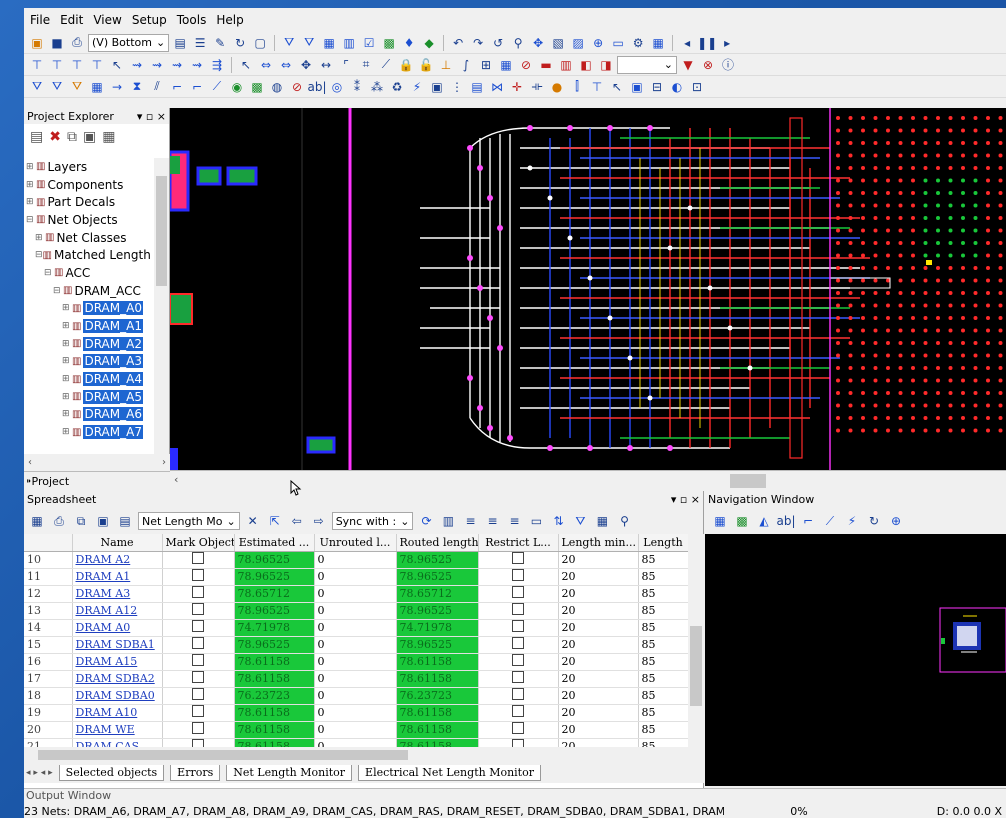  Describe the element at coordinates (286, 64) in the screenshot. I see `move-seg-icon: ⇔` at that location.